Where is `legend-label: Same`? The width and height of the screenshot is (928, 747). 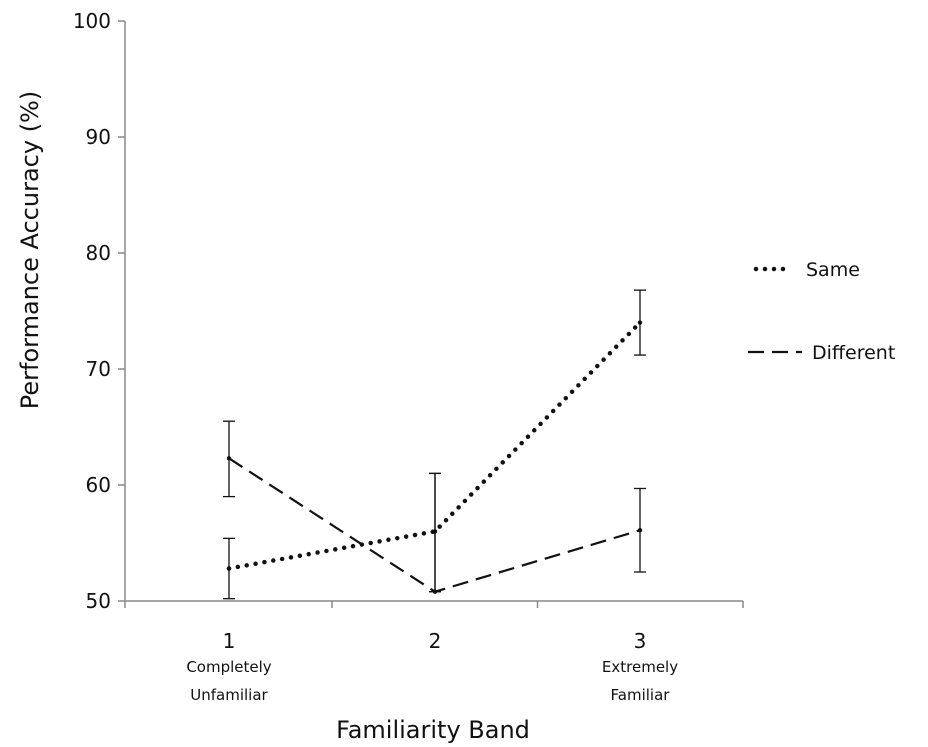 legend-label: Same is located at coordinates (833, 270).